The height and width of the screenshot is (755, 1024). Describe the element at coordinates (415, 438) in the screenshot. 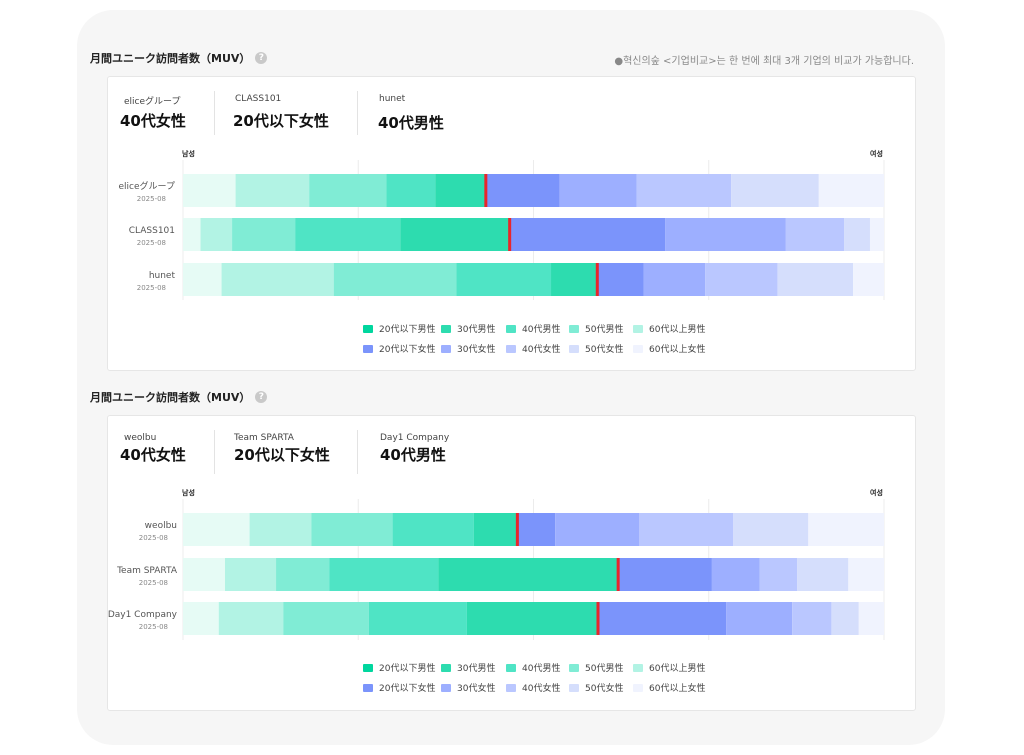

I see `summary-company-name: Day1 Company` at that location.